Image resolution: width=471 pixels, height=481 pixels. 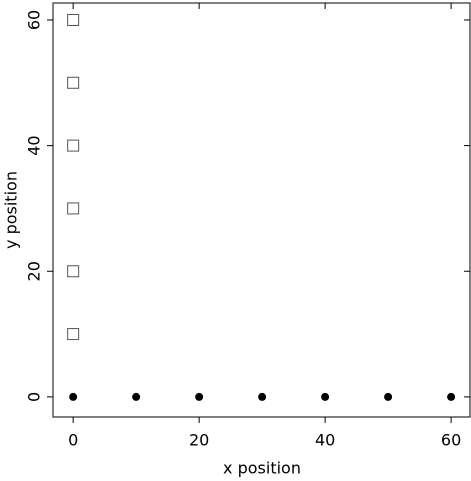 I want to click on x-axis-title: x position, so click(x=262, y=468).